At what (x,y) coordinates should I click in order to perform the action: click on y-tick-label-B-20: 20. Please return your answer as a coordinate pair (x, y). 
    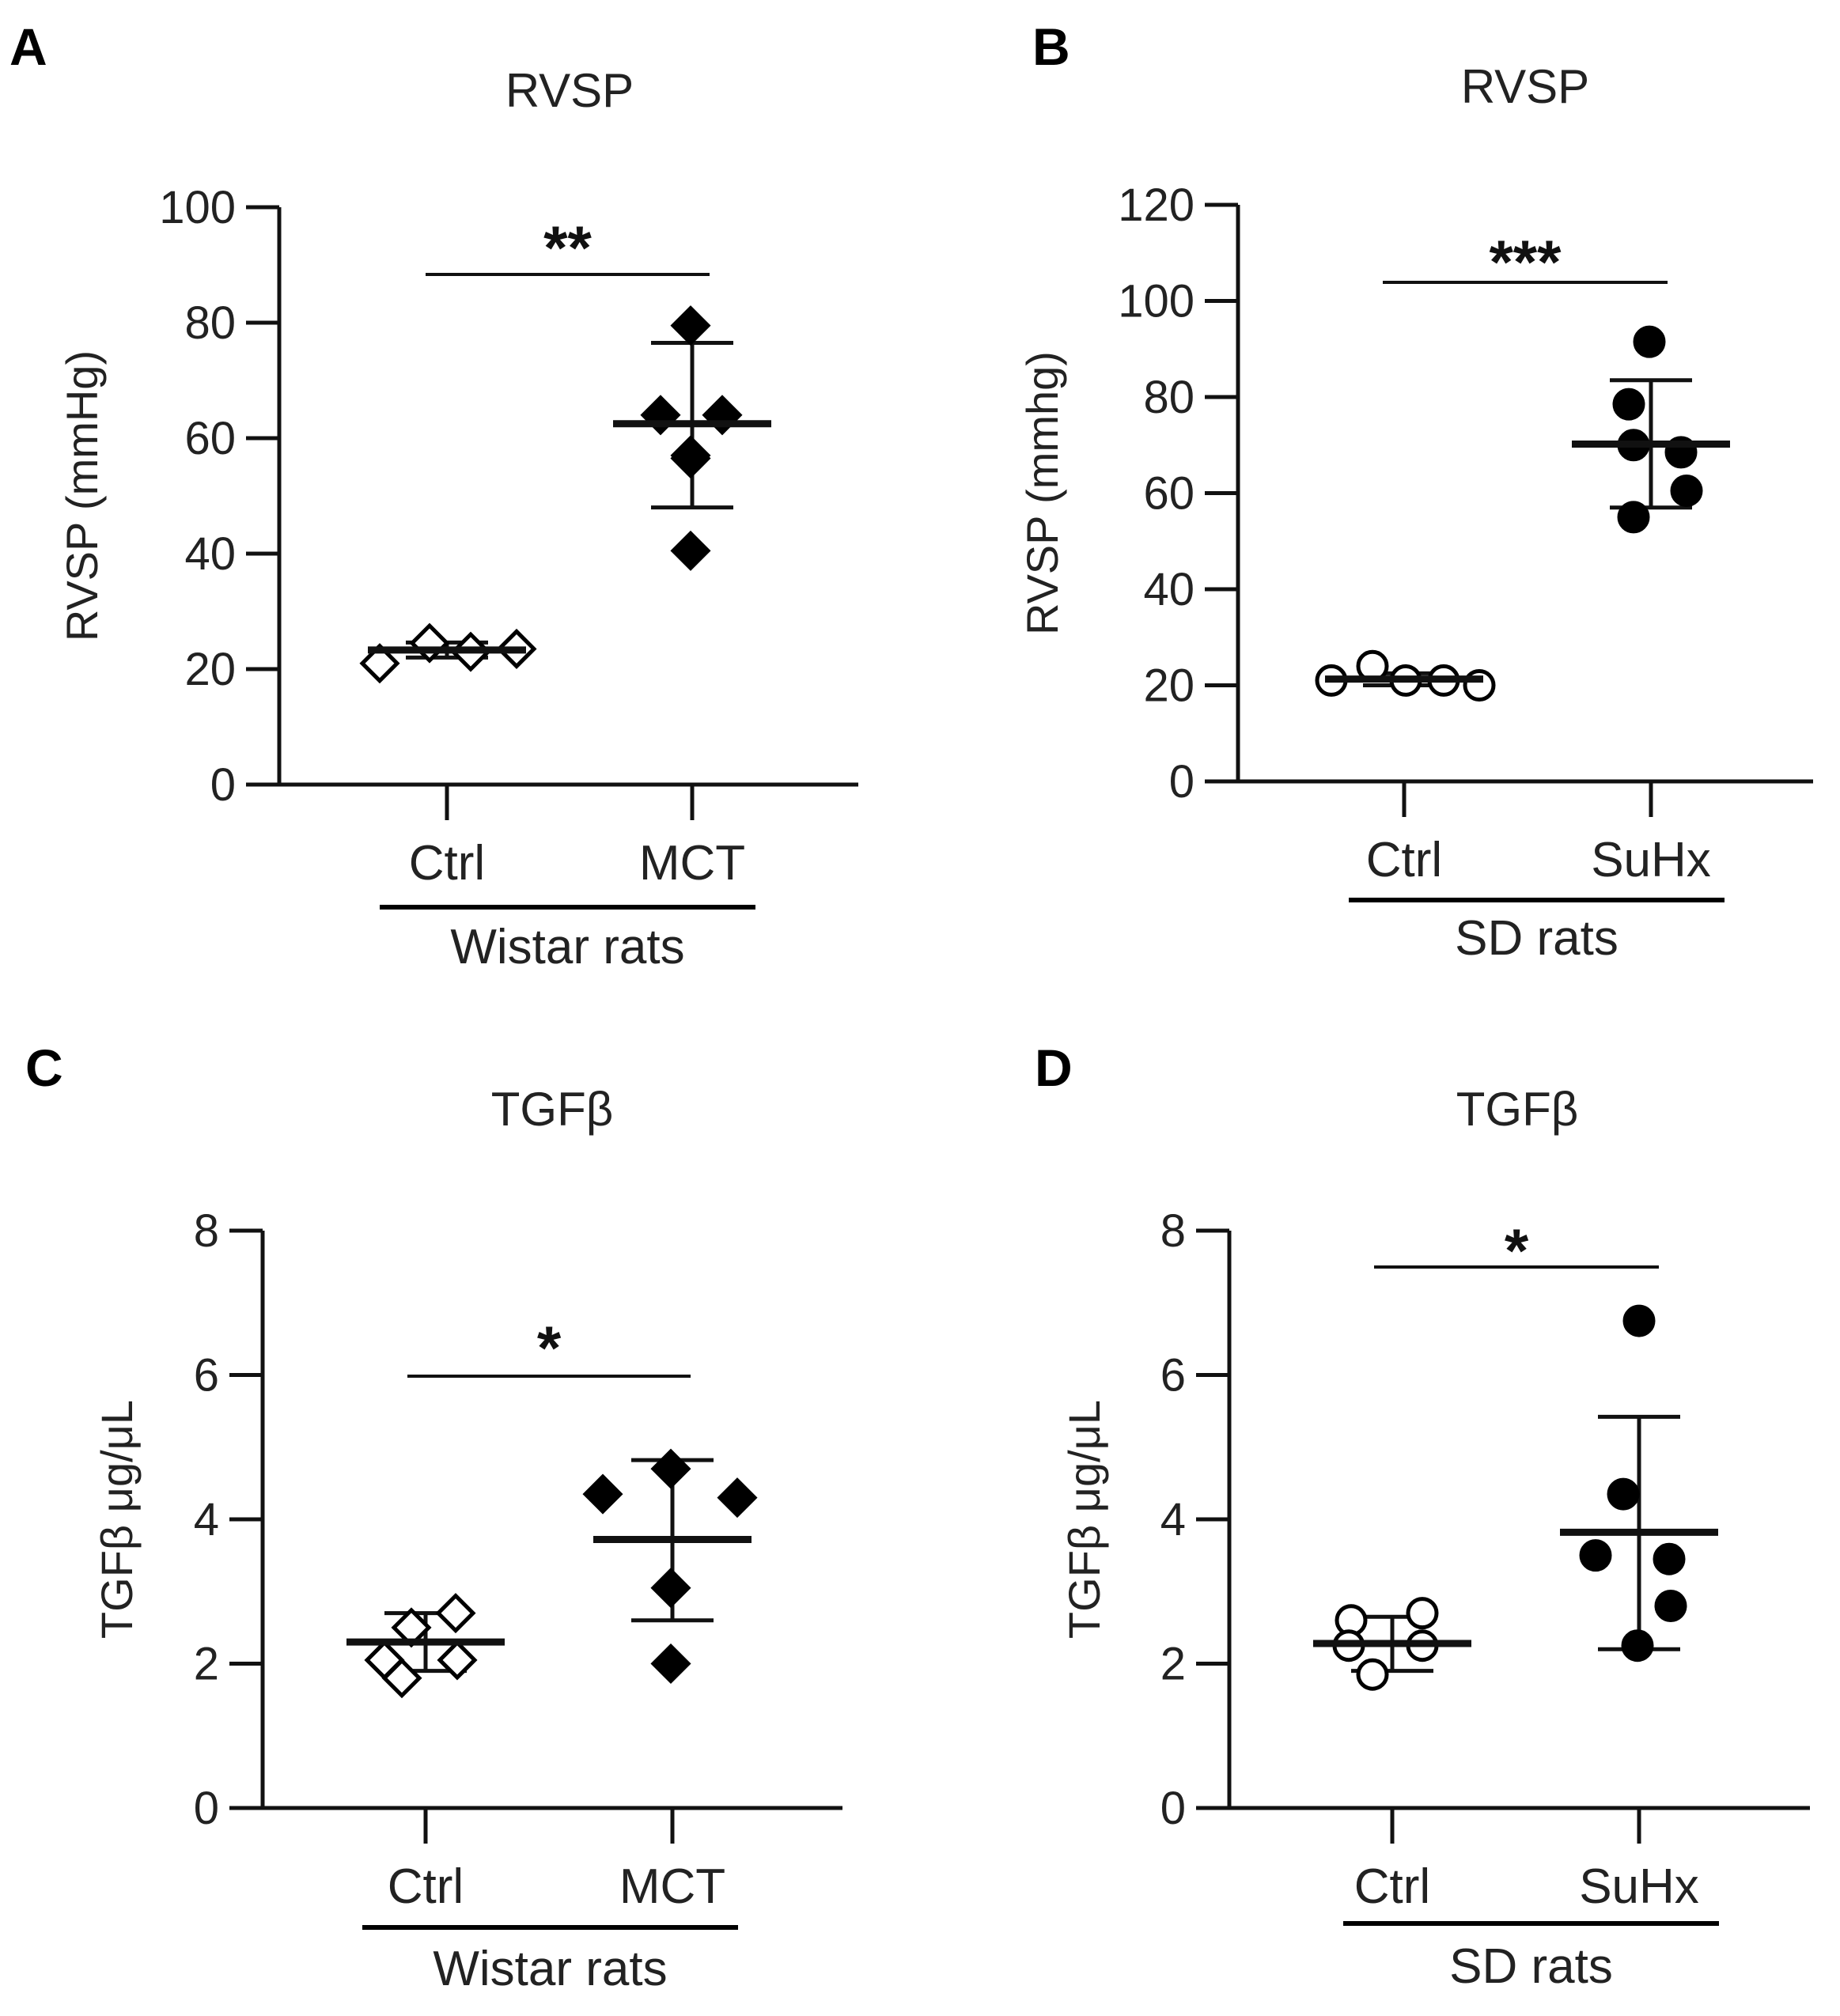
    Looking at the image, I should click on (1168, 686).